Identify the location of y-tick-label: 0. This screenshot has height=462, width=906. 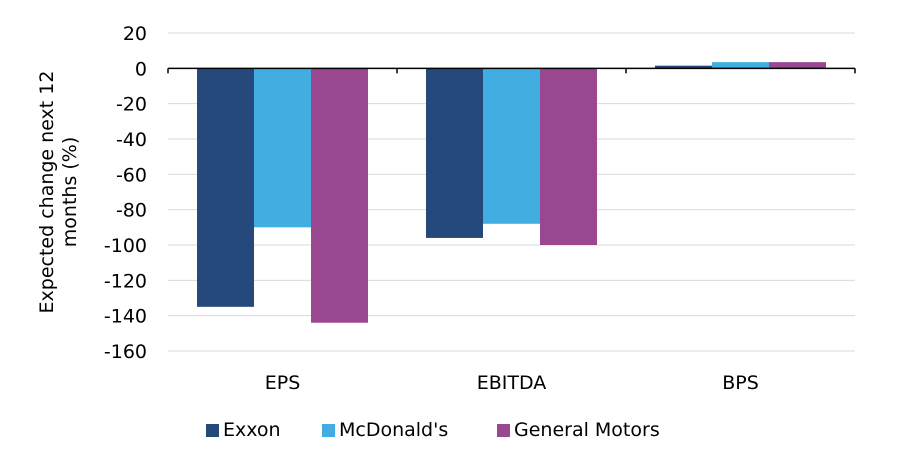
(141, 69).